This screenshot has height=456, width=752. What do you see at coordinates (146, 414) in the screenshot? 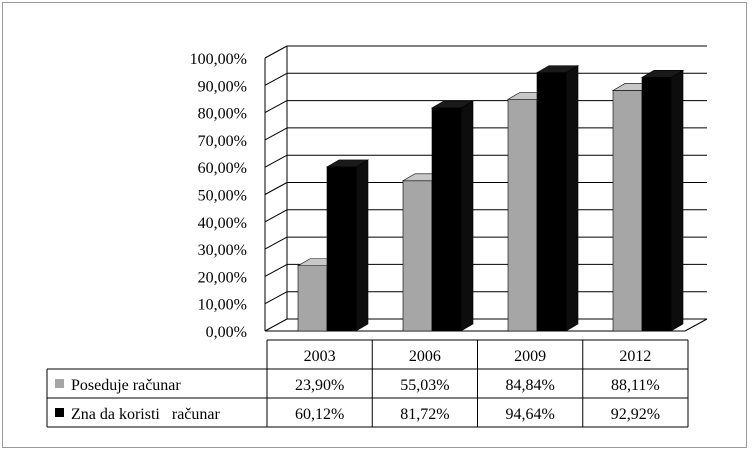
I see `legend-label: Zna da koristi računar` at bounding box center [146, 414].